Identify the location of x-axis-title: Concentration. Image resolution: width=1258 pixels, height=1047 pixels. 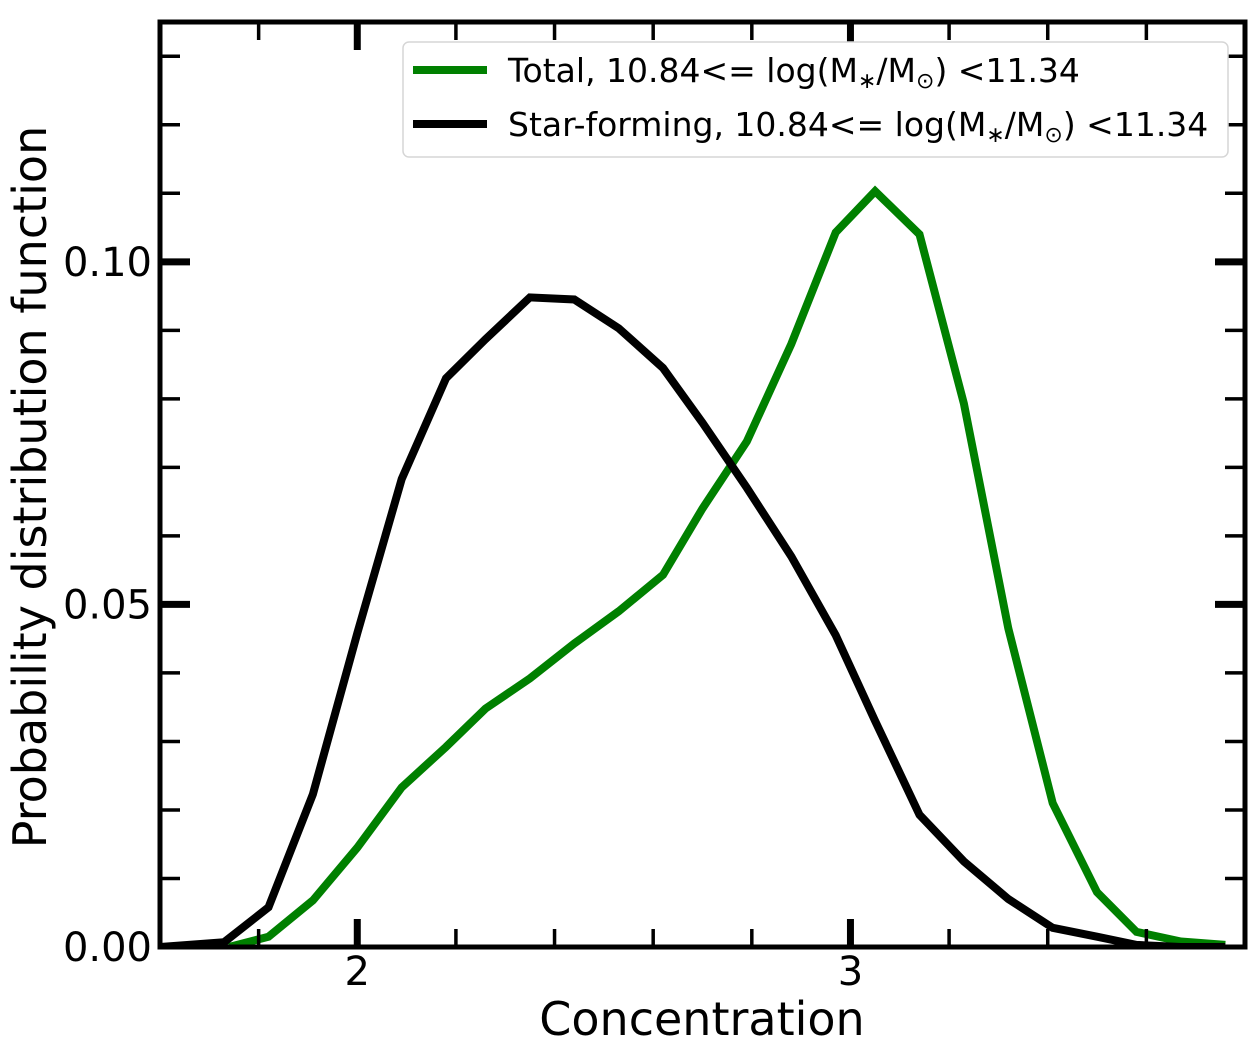
(701, 1019).